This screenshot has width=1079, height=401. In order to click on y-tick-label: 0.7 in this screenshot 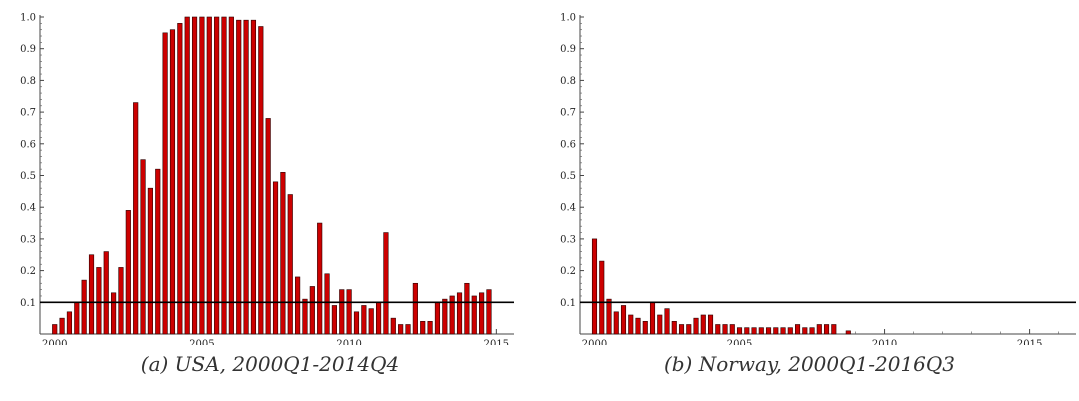, I will do `click(568, 113)`.